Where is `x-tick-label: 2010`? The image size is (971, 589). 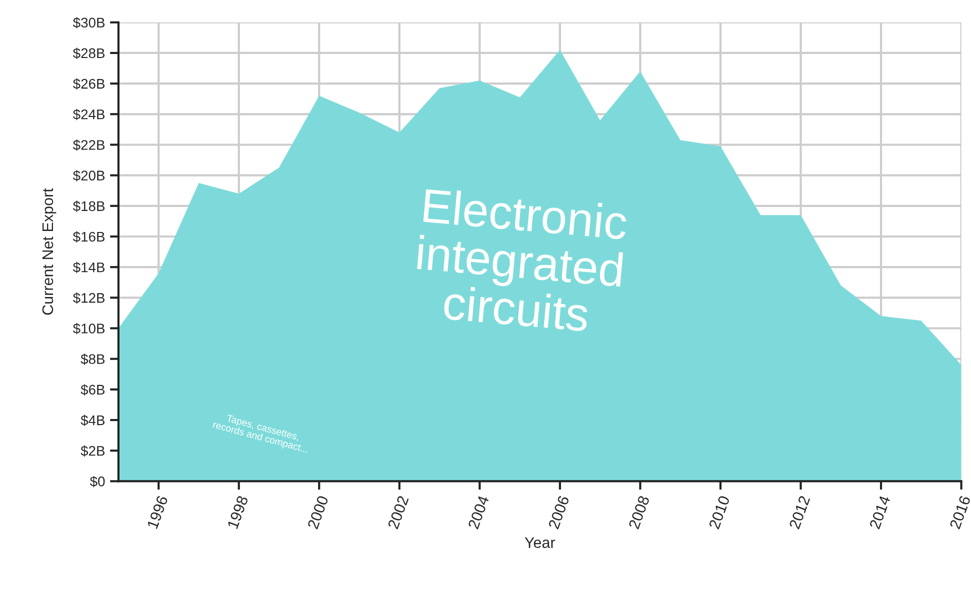
x-tick-label: 2010 is located at coordinates (719, 512).